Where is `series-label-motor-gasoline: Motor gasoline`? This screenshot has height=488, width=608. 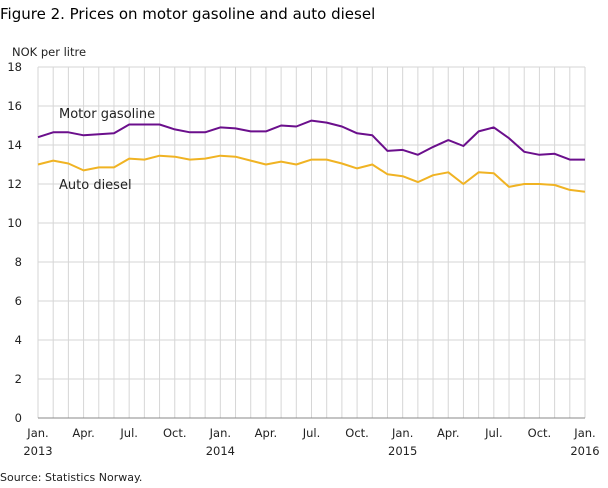
series-label-motor-gasoline: Motor gasoline is located at coordinates (107, 114).